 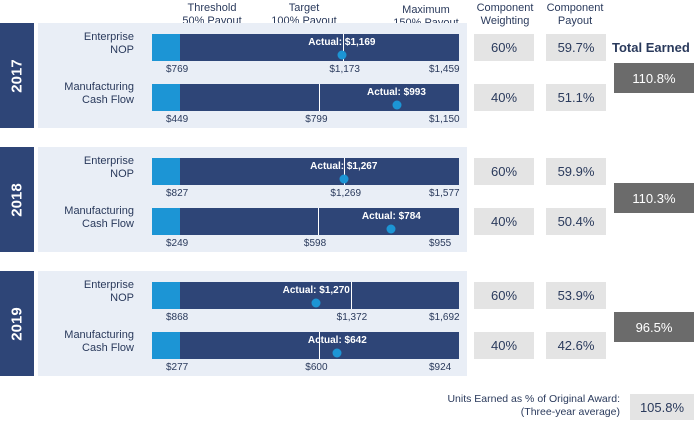 I want to click on year-label: 2019, so click(x=17, y=323).